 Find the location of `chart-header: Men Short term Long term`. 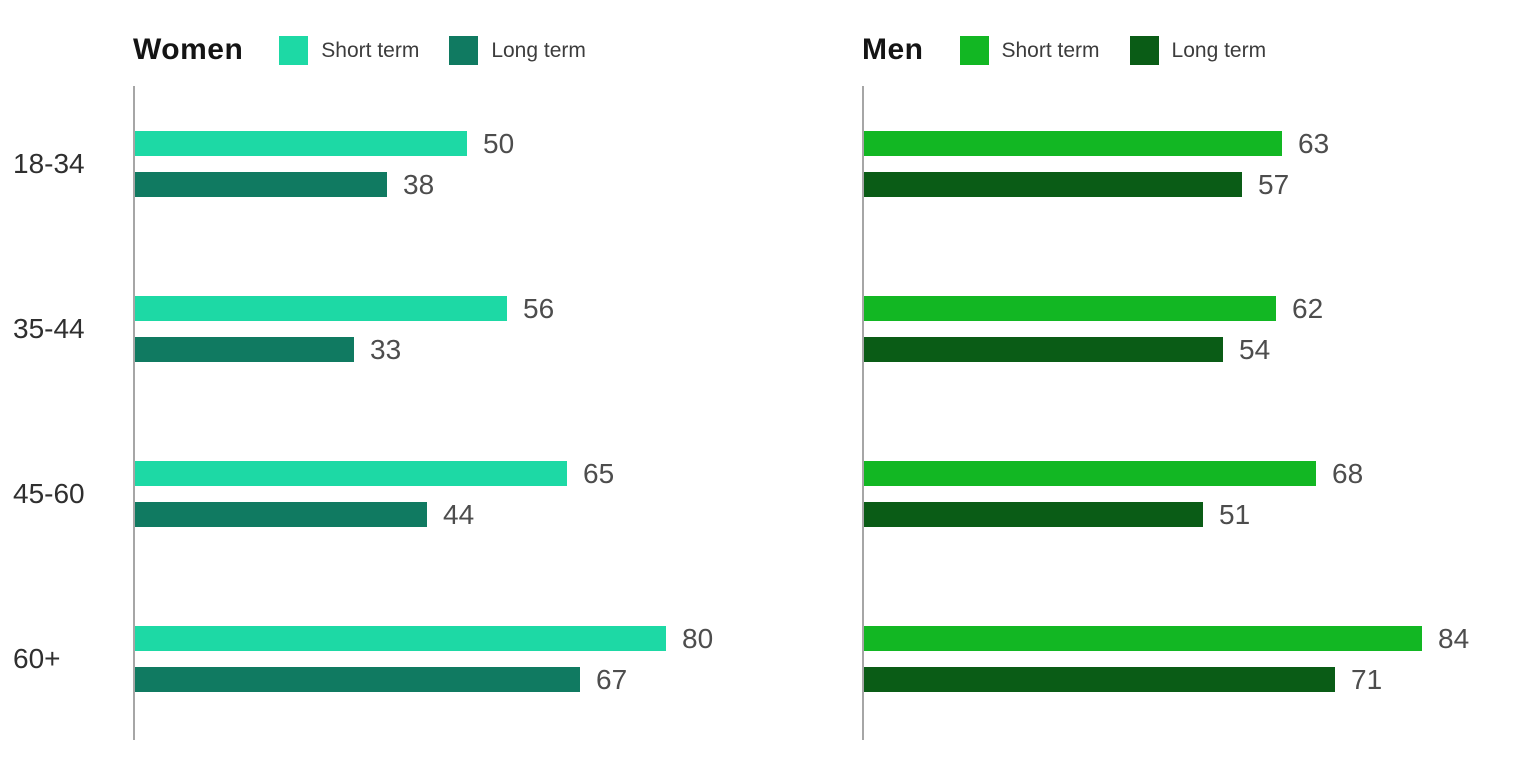

chart-header: Men Short term Long term is located at coordinates (1064, 50).